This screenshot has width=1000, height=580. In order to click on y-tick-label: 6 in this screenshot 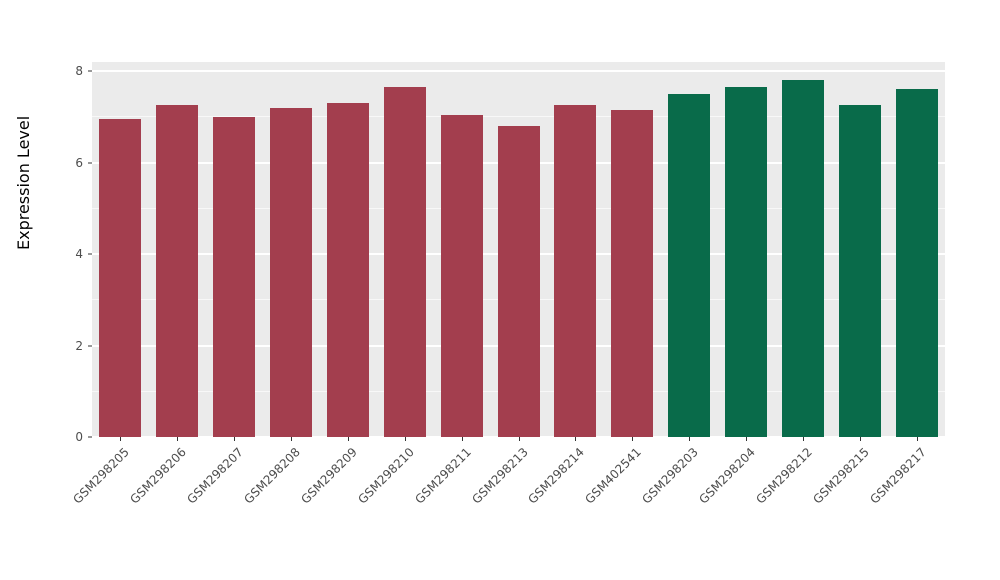, I will do `click(79, 162)`.